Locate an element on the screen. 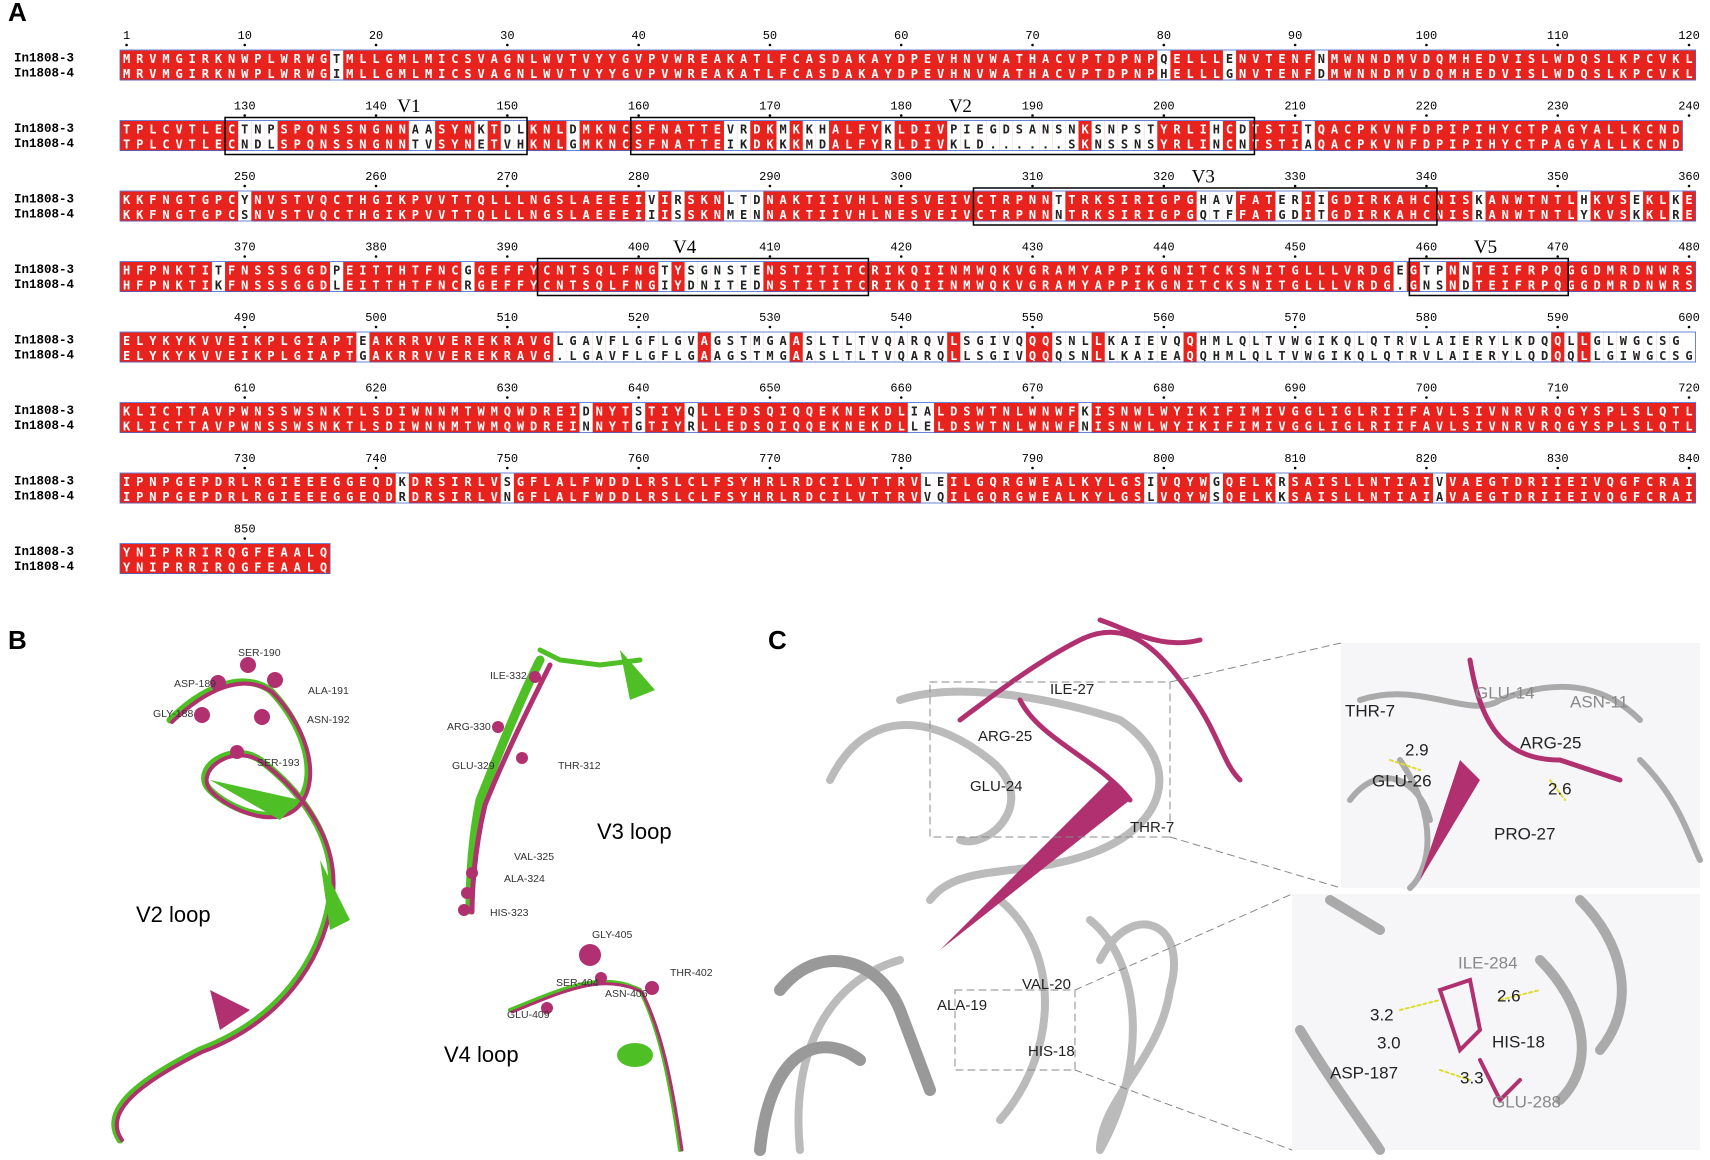 The image size is (1710, 1160). ruler-number: 740 is located at coordinates (376, 459).